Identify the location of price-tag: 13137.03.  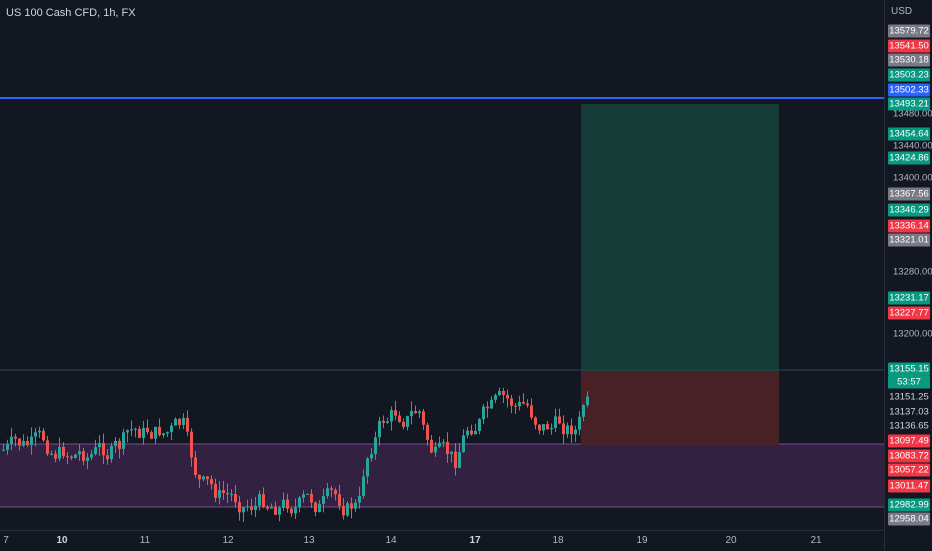
(909, 412).